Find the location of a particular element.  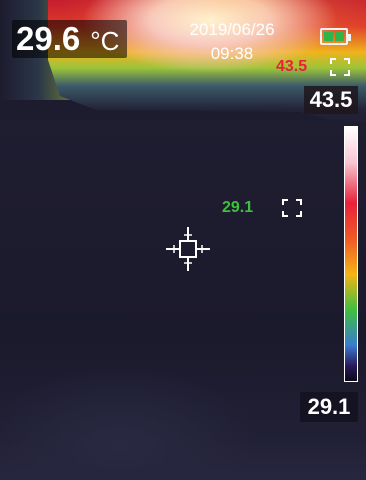

temperature-unit: °C is located at coordinates (105, 41).